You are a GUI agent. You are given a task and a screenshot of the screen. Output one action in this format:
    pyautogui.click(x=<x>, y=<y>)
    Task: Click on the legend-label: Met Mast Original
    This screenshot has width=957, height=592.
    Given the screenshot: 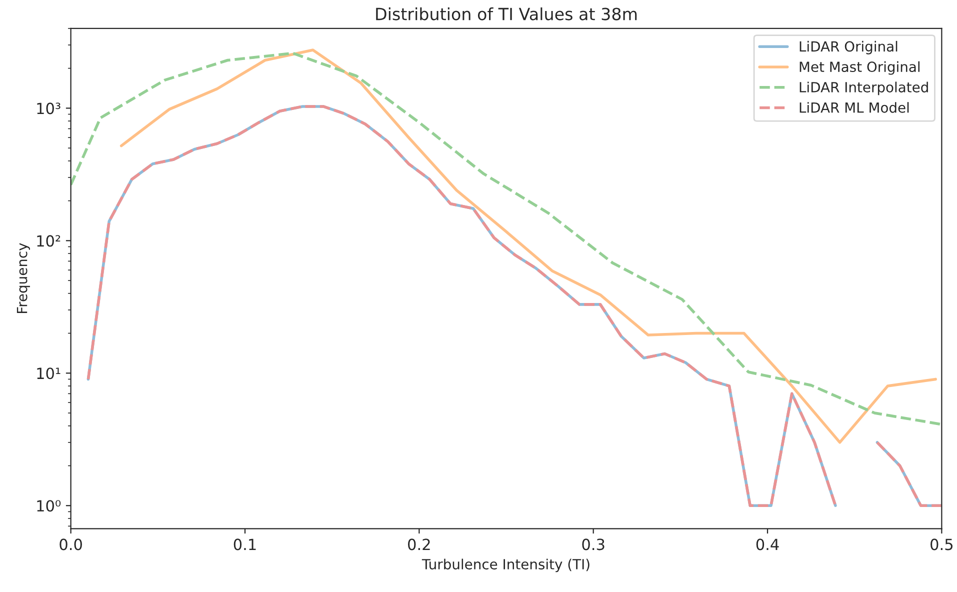 What is the action you would take?
    pyautogui.click(x=860, y=68)
    